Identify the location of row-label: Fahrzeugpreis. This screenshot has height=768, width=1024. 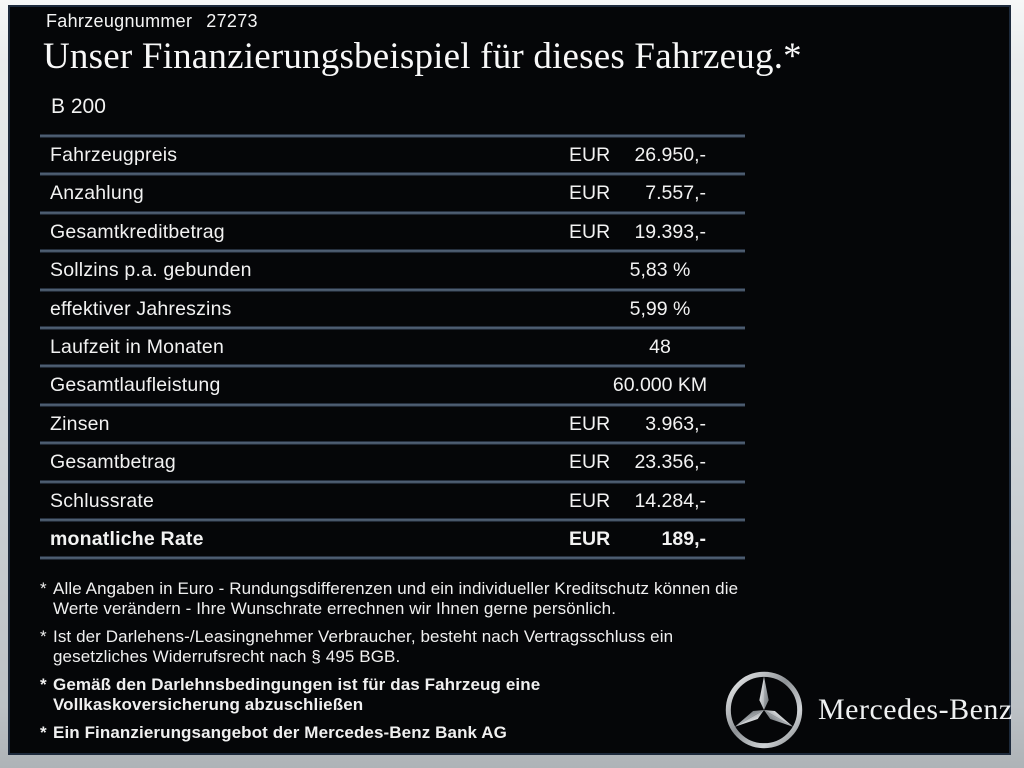
(114, 155).